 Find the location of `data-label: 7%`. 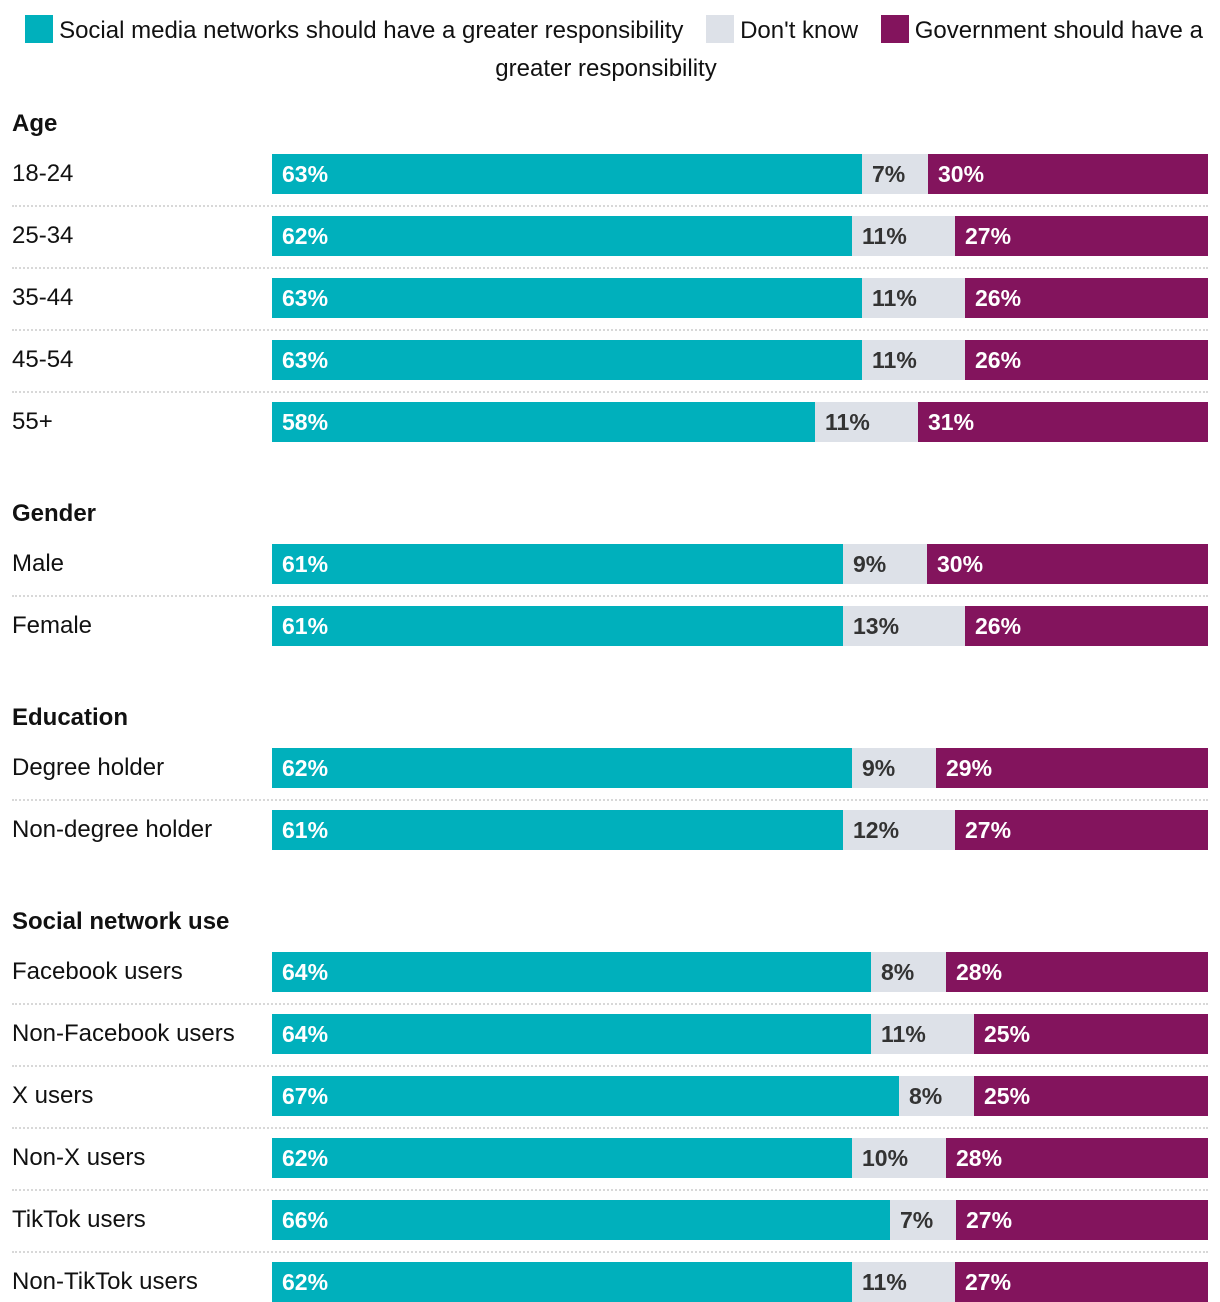

data-label: 7% is located at coordinates (917, 1220).